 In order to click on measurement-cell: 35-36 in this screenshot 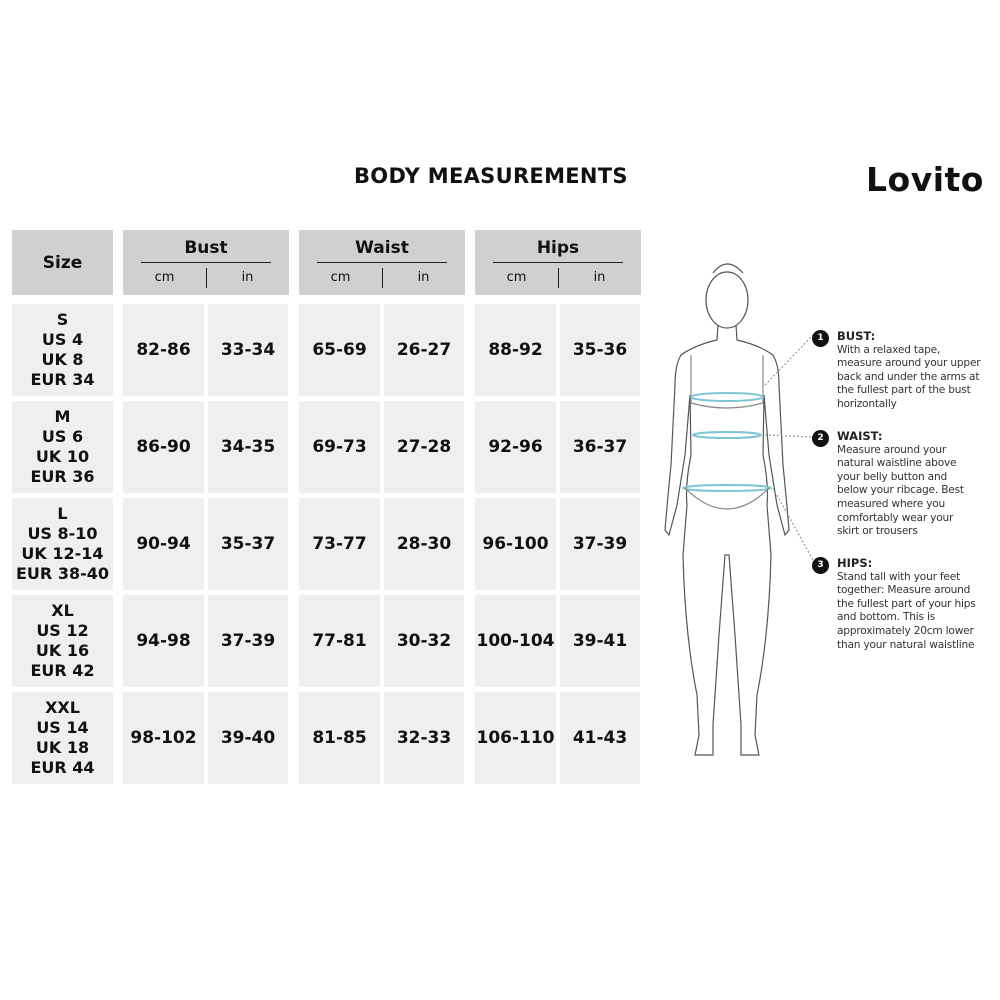, I will do `click(600, 350)`.